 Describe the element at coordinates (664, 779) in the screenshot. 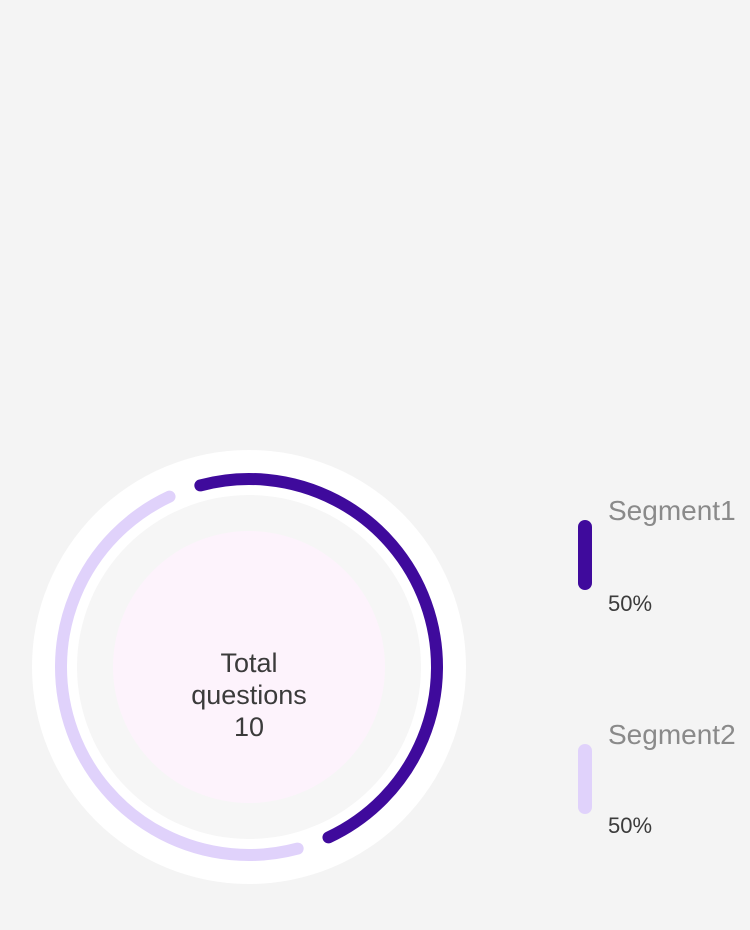

I see `legend-item-segment2: Segment2 50%` at that location.